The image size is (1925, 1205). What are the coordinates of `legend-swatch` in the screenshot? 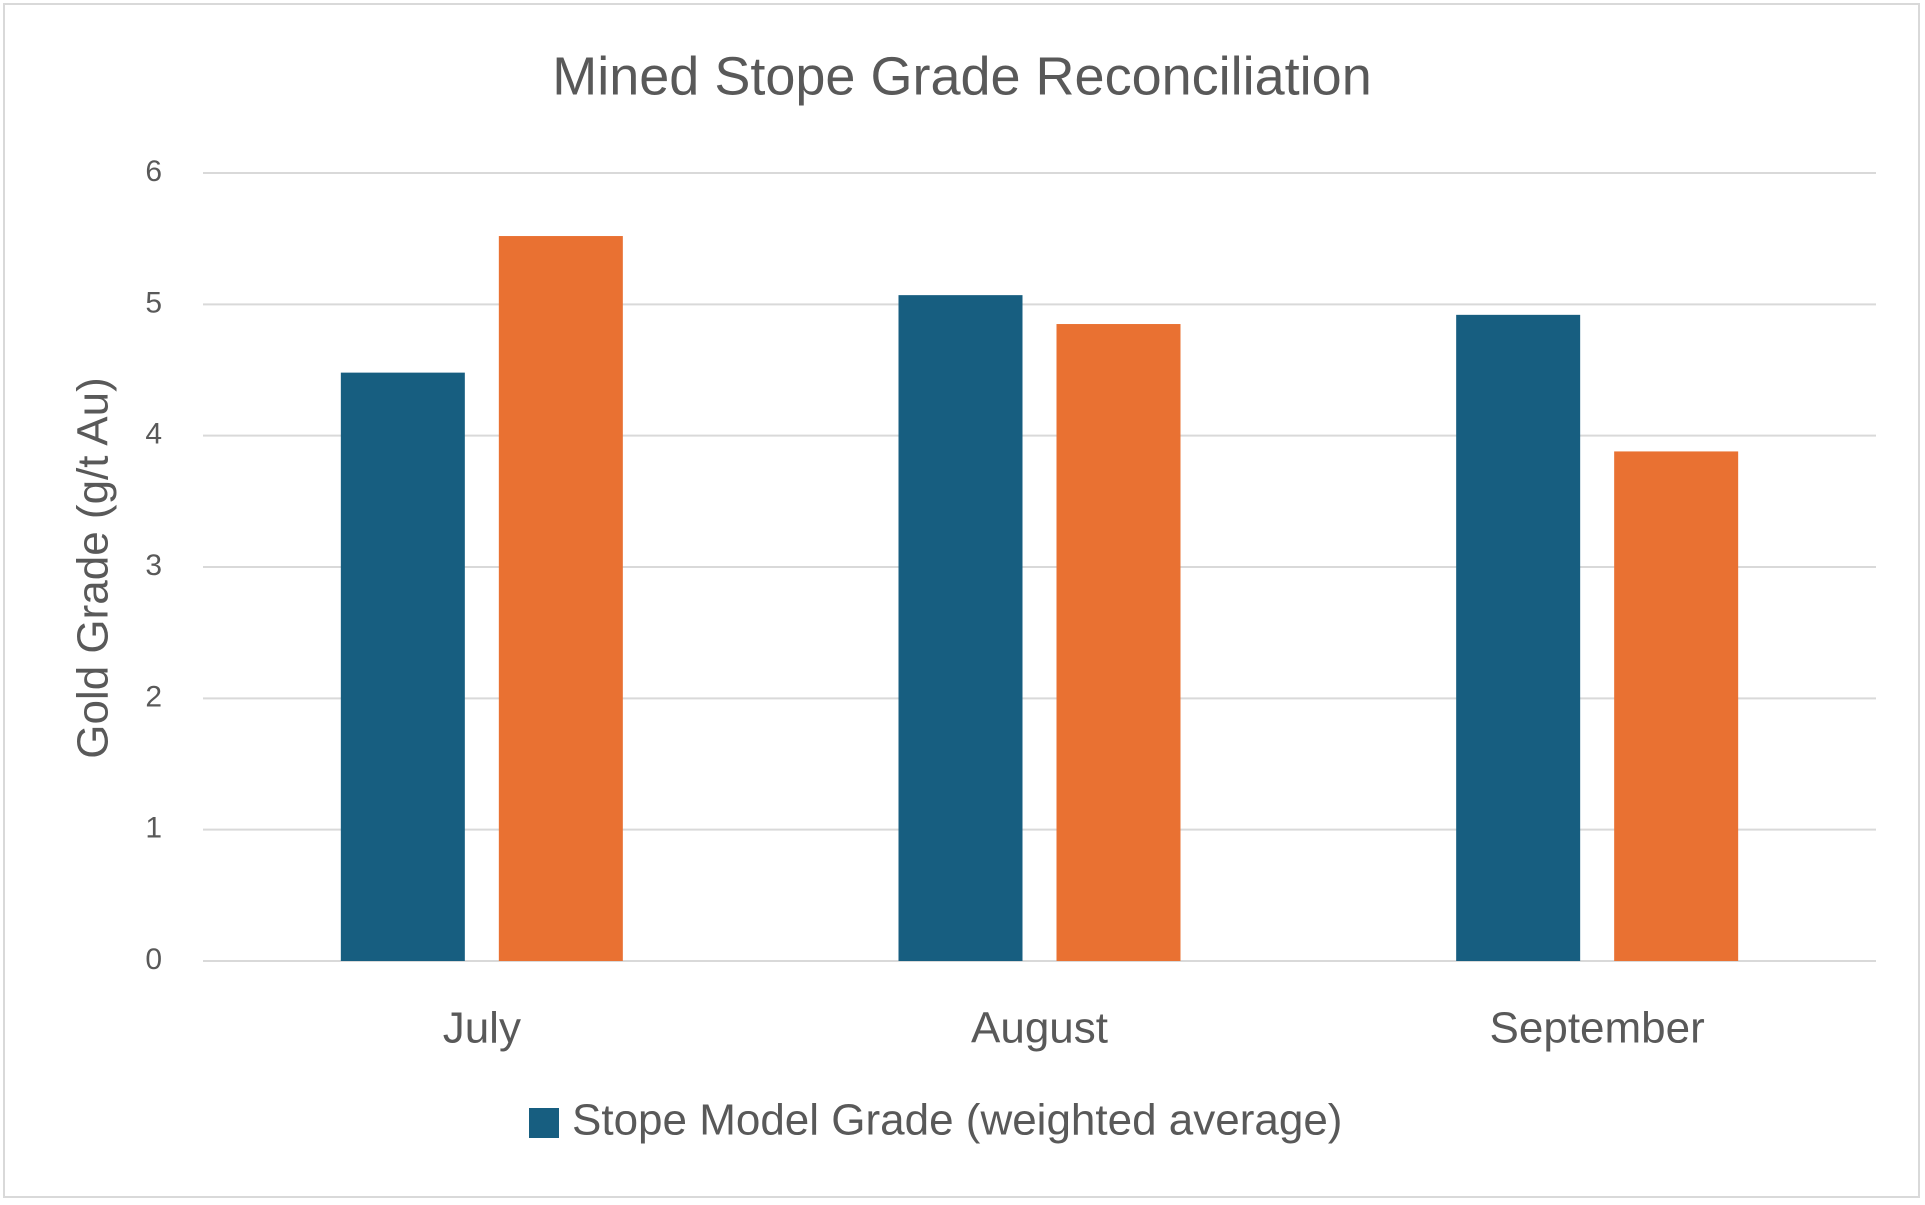 It's located at (544, 1123).